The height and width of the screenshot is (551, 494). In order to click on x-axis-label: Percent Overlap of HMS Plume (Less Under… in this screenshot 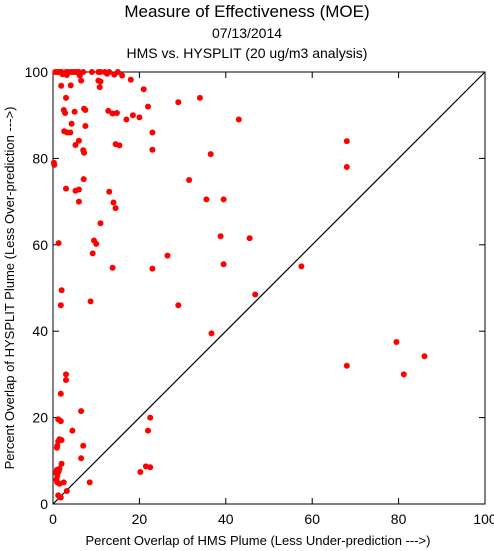, I will do `click(258, 540)`.